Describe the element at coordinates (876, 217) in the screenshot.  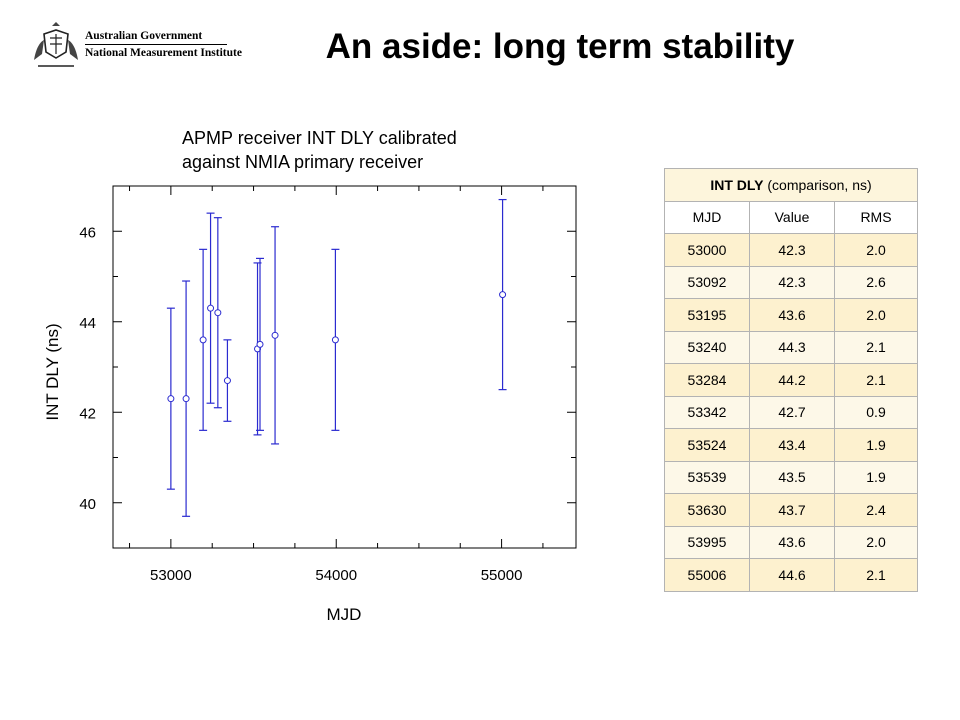
I see `table-header-rms: RMS` at that location.